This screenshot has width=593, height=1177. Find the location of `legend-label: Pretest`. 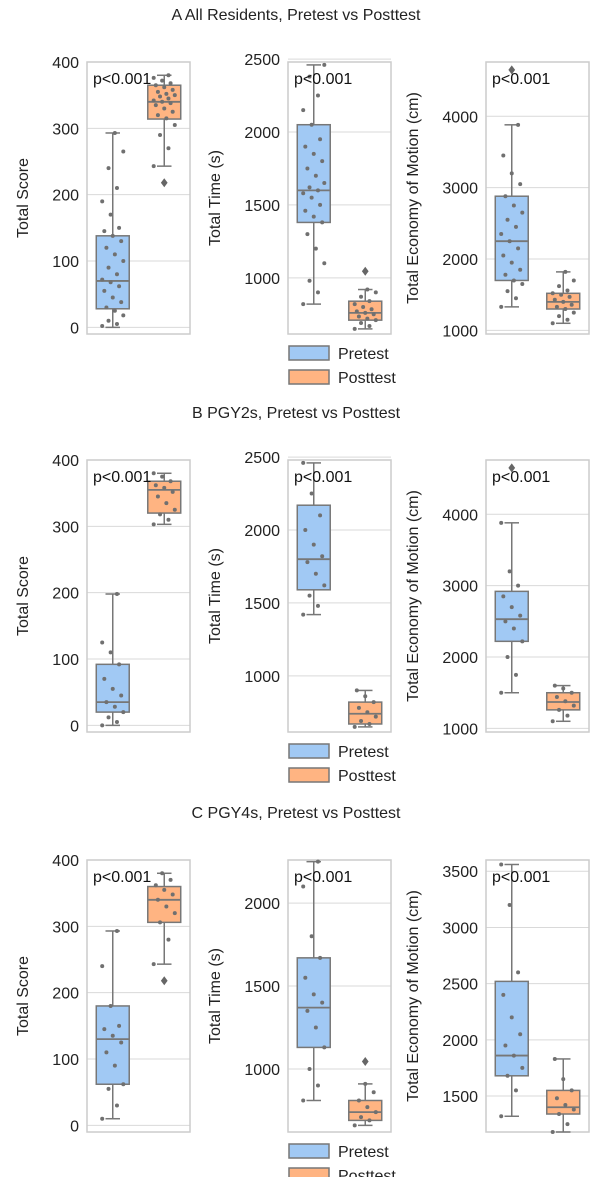

legend-label: Pretest is located at coordinates (363, 354).